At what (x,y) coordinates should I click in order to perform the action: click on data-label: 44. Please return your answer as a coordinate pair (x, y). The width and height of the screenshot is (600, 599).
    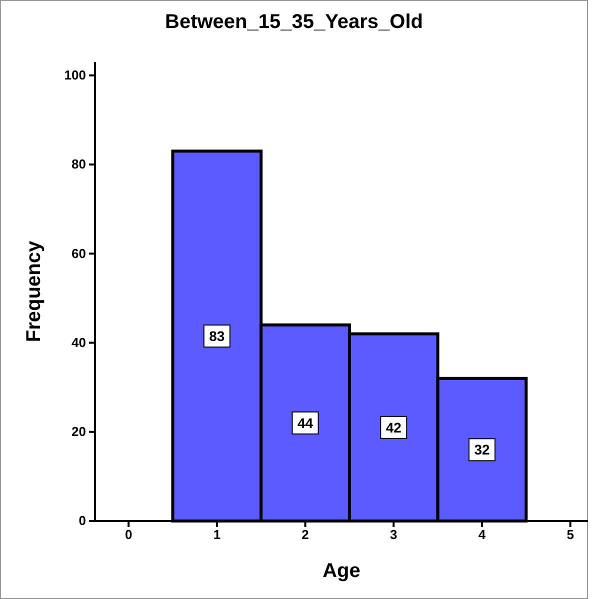
    Looking at the image, I should click on (305, 422).